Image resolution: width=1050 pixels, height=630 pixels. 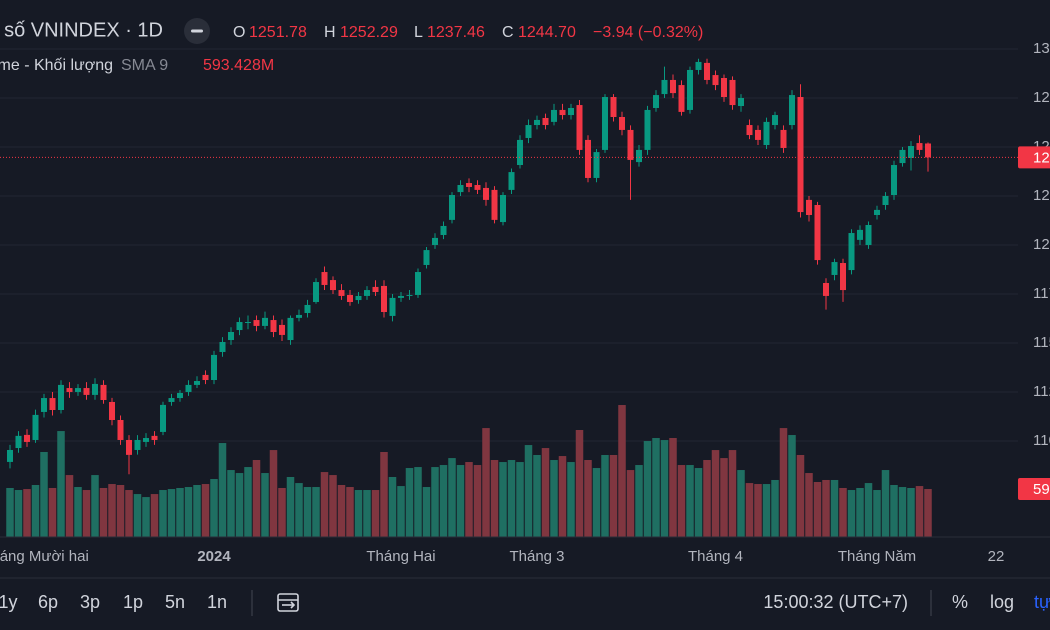 What do you see at coordinates (90, 602) in the screenshot?
I see `range-button: 3p` at bounding box center [90, 602].